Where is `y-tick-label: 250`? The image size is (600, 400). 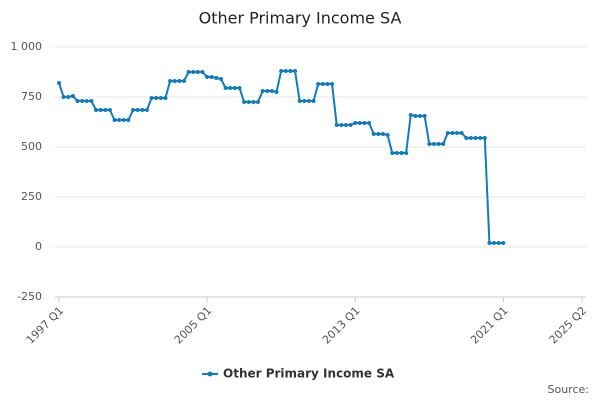 y-tick-label: 250 is located at coordinates (31, 196).